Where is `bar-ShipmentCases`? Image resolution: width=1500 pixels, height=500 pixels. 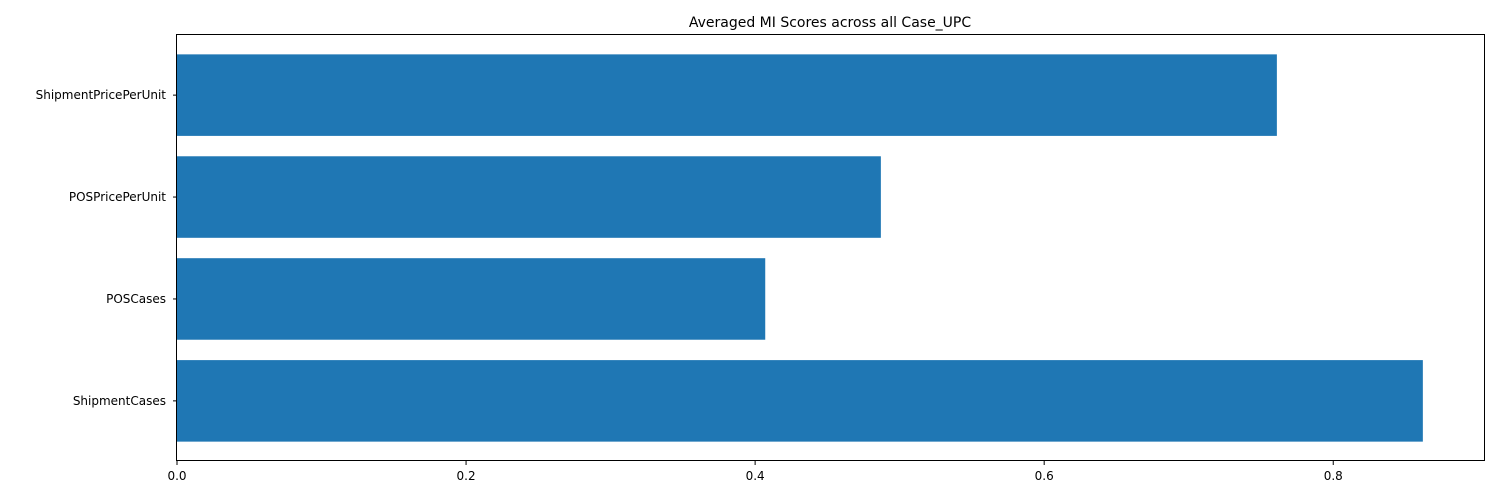 bar-ShipmentCases is located at coordinates (800, 401).